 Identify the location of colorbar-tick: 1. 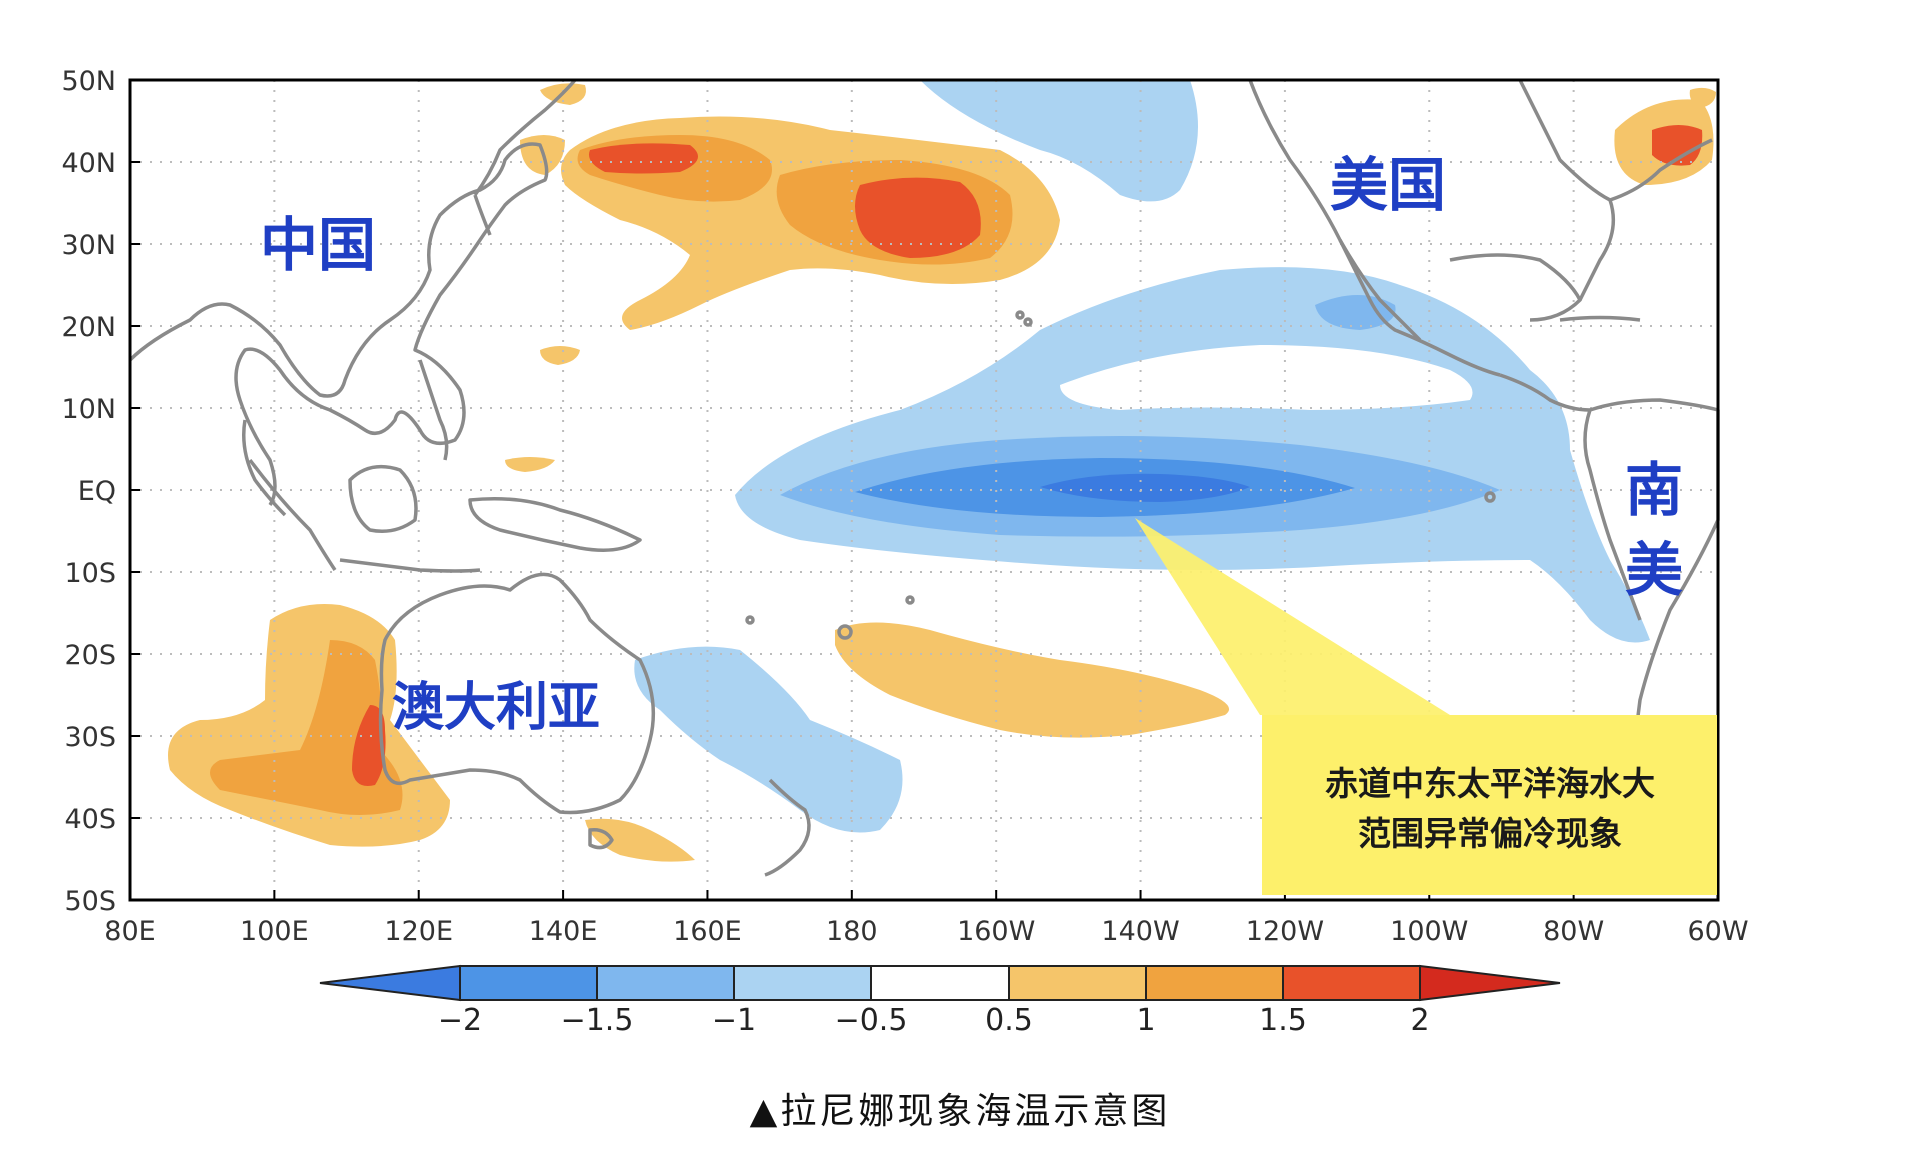
(1145, 1020).